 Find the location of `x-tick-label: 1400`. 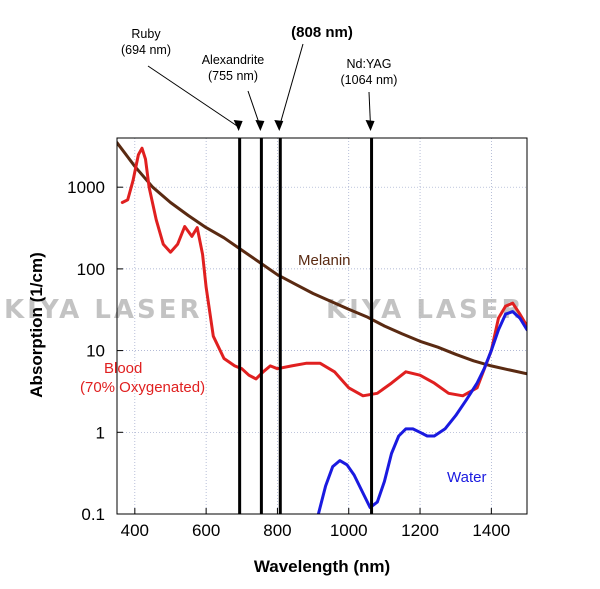

x-tick-label: 1400 is located at coordinates (491, 530).